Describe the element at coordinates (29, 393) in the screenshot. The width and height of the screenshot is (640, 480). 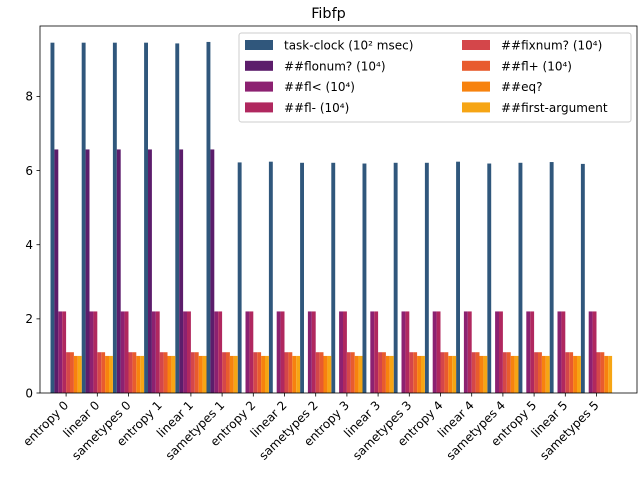
I see `y-tick-label: 0` at that location.